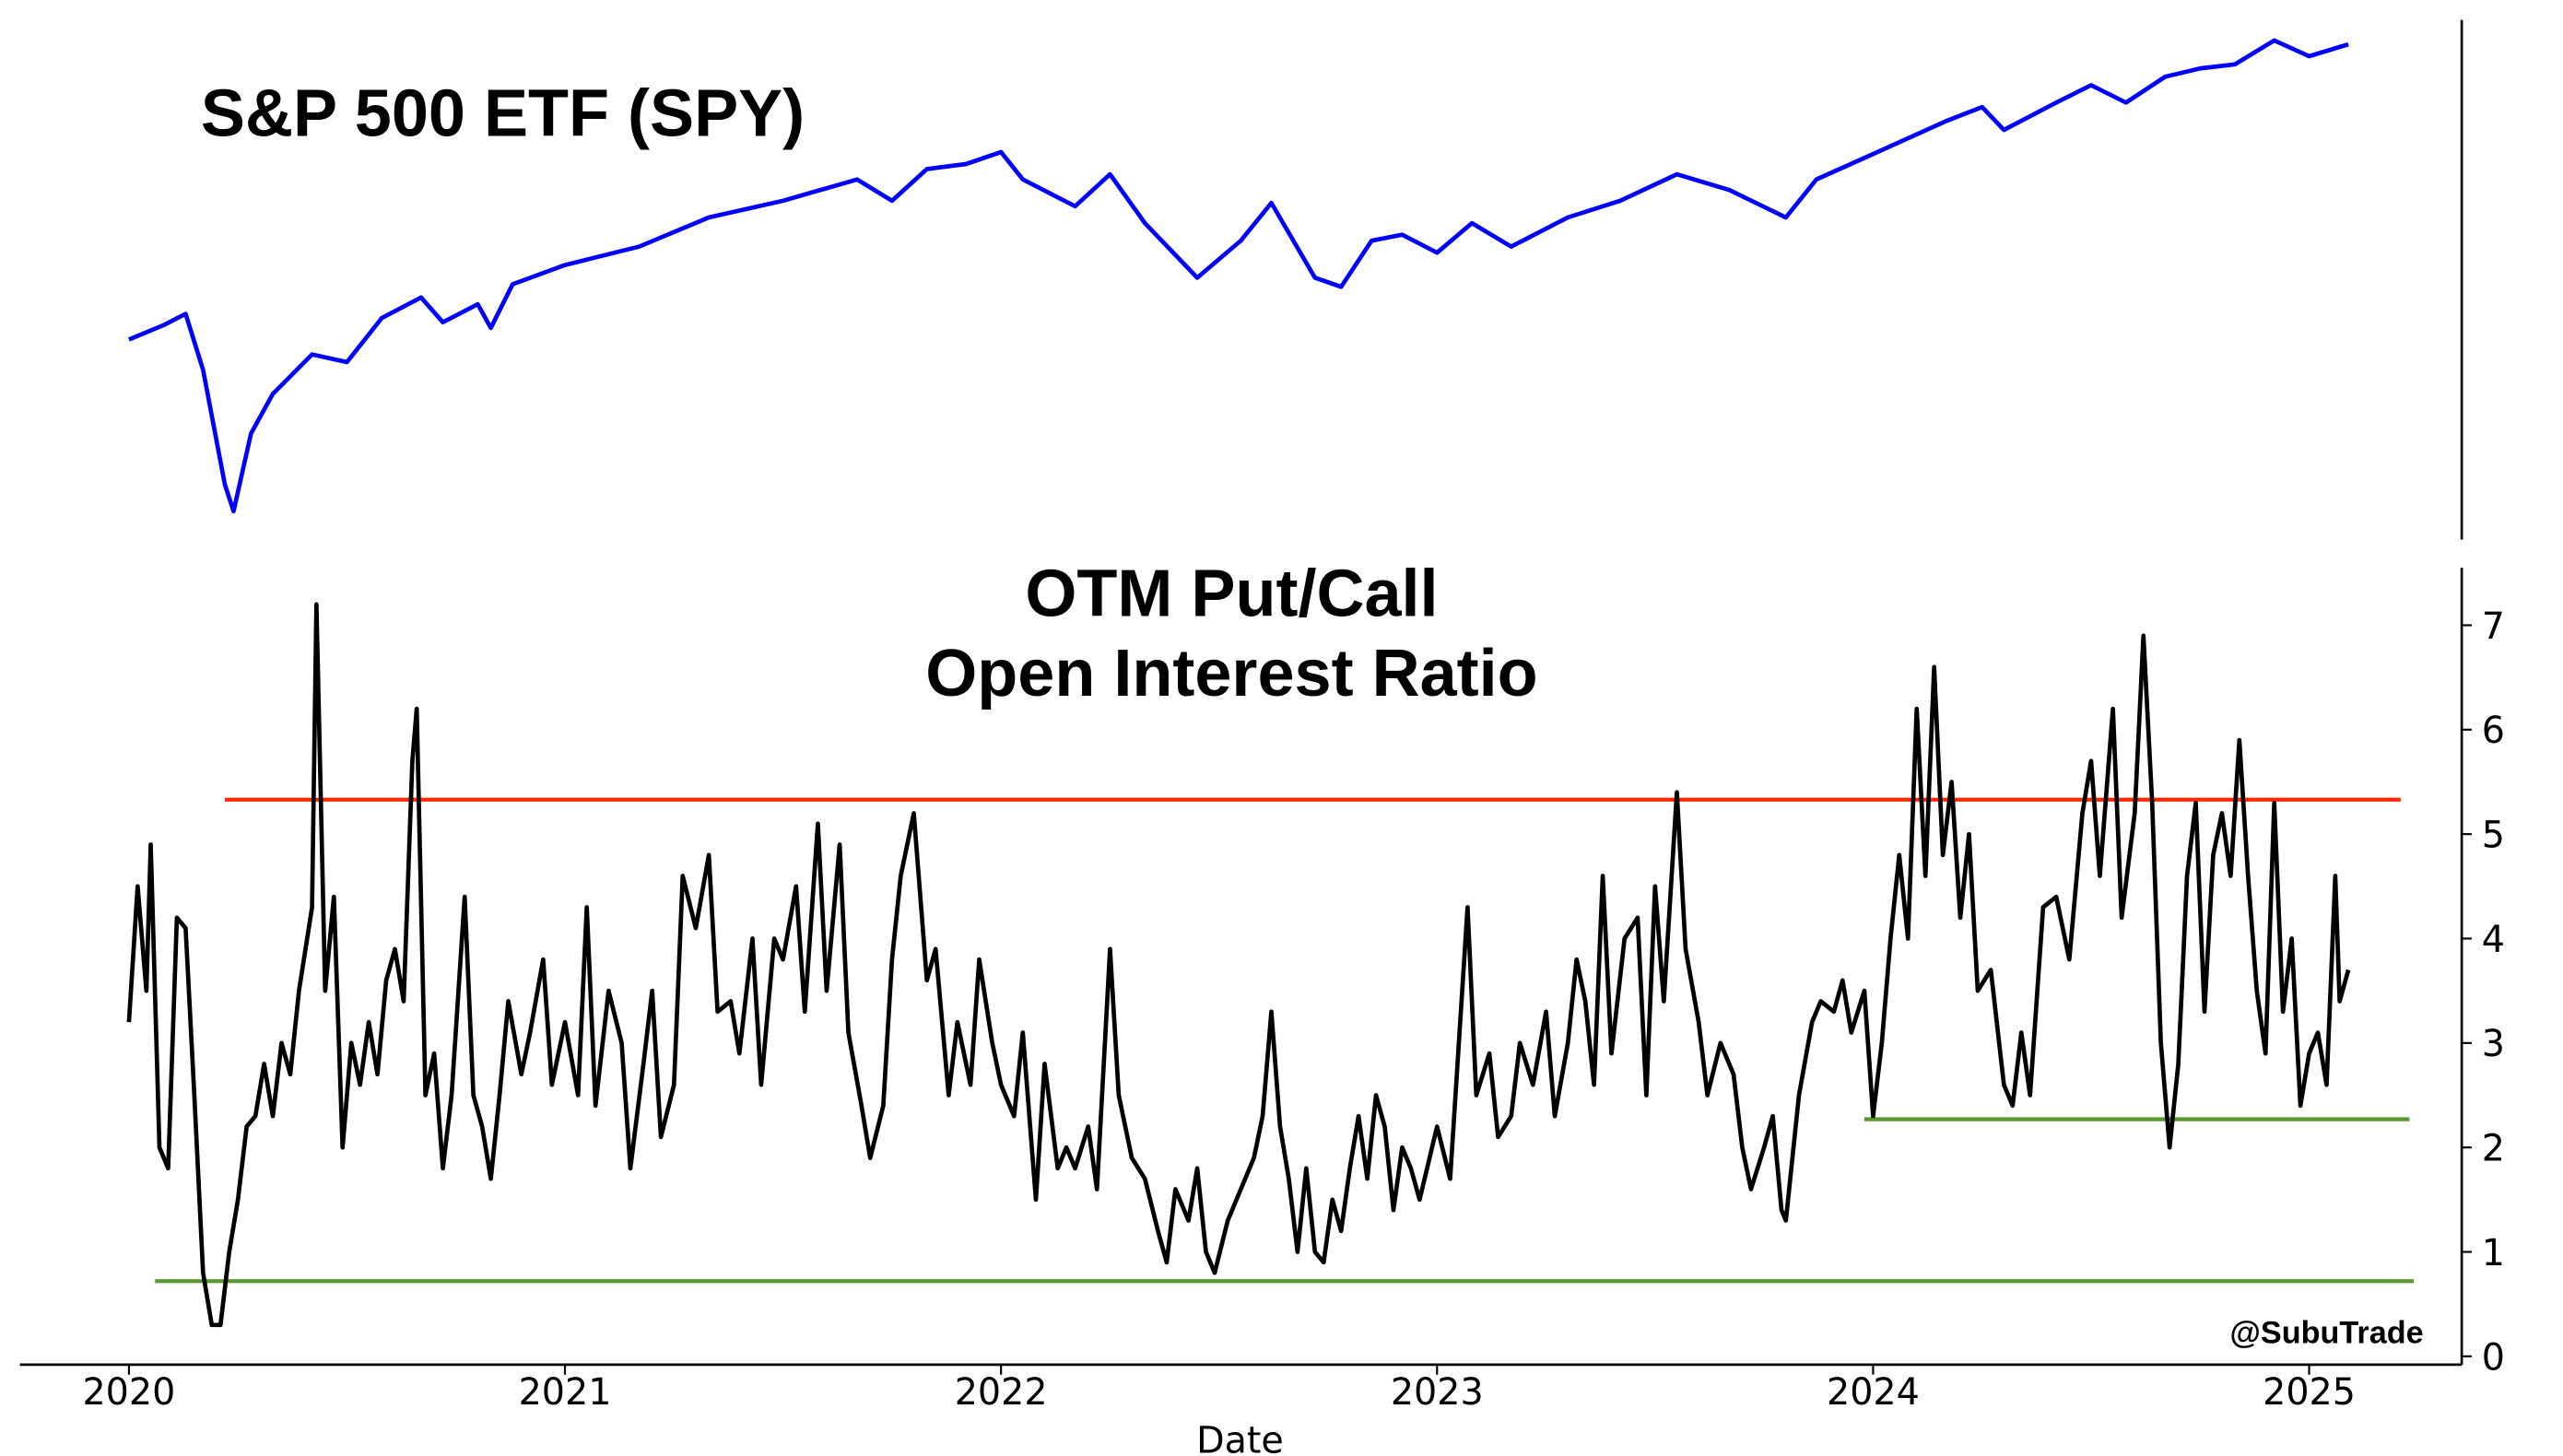 The width and height of the screenshot is (2563, 1456). I want to click on y-tick-label: 0, so click(2494, 1357).